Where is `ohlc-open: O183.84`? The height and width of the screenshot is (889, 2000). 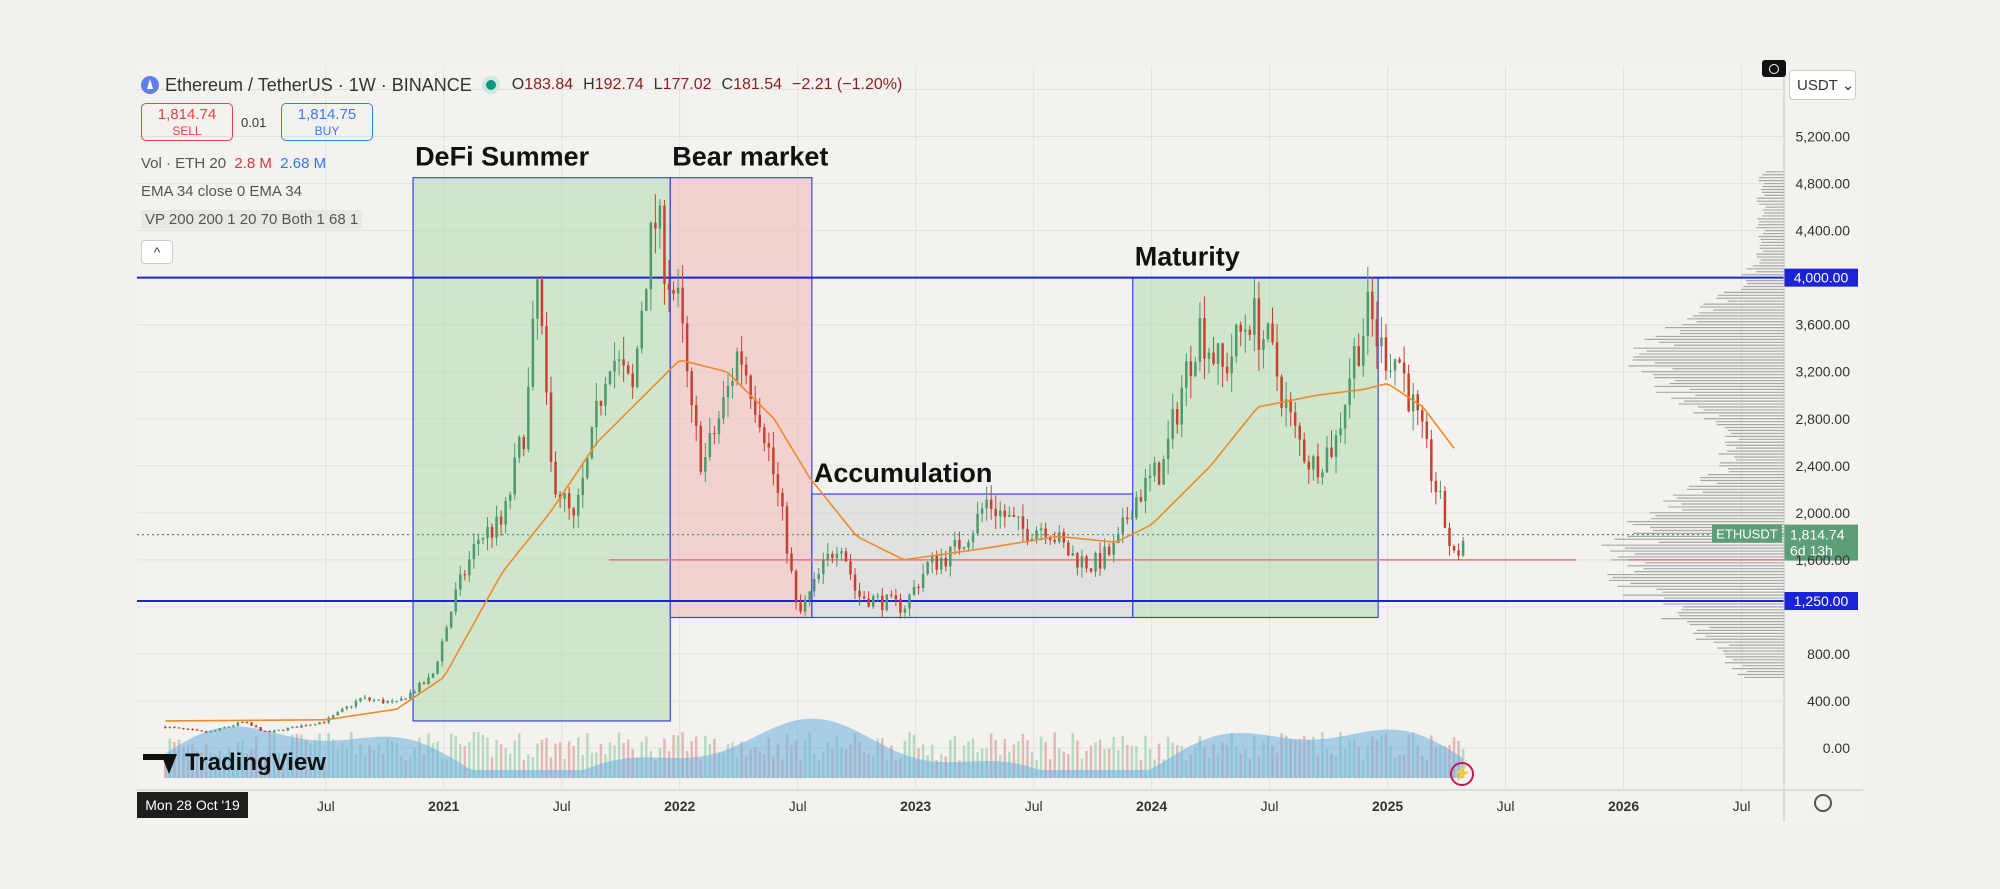 ohlc-open: O183.84 is located at coordinates (542, 84).